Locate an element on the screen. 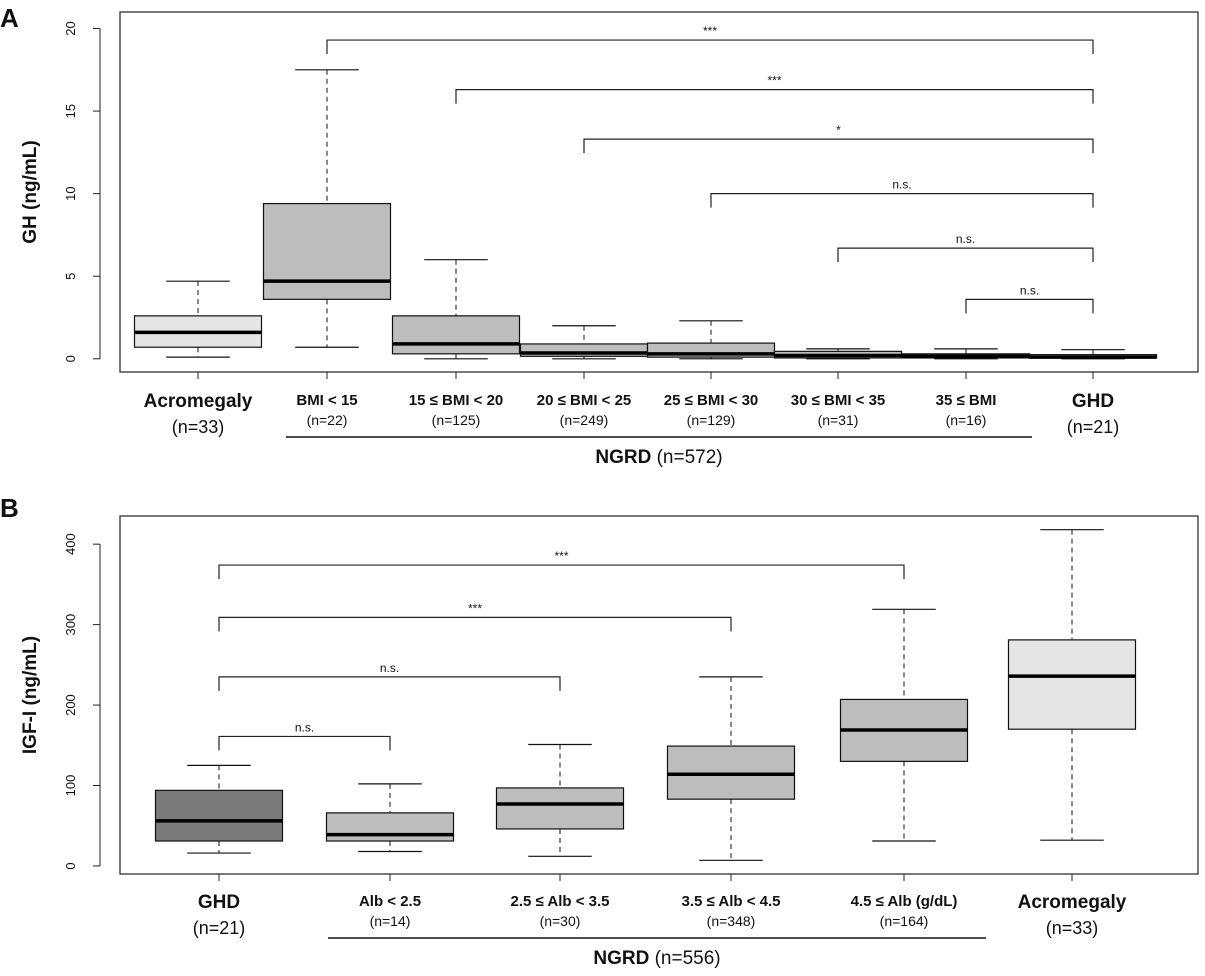 This screenshot has height=976, width=1205. x-label-5: 30 ≤ BMI < 35 is located at coordinates (838, 400).